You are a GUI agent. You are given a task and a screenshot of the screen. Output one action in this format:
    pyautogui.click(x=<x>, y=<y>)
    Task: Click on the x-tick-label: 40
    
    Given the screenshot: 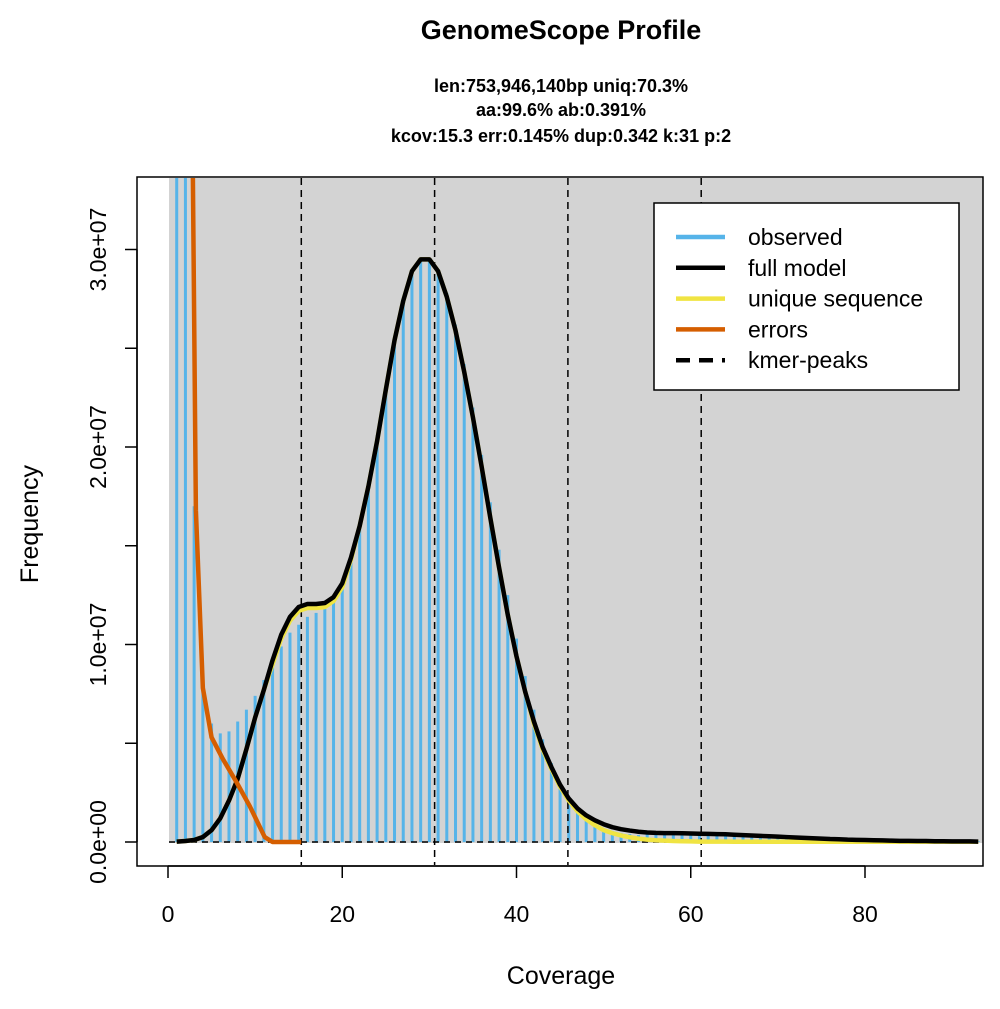 What is the action you would take?
    pyautogui.click(x=517, y=914)
    